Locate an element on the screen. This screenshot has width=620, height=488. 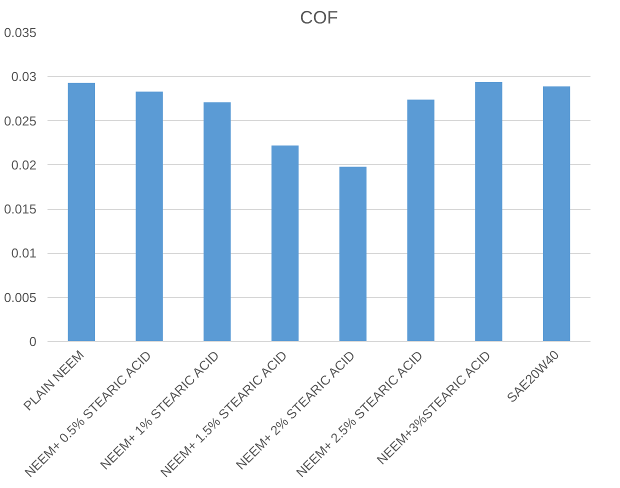
y-tick-label: 0.035 is located at coordinates (20, 32).